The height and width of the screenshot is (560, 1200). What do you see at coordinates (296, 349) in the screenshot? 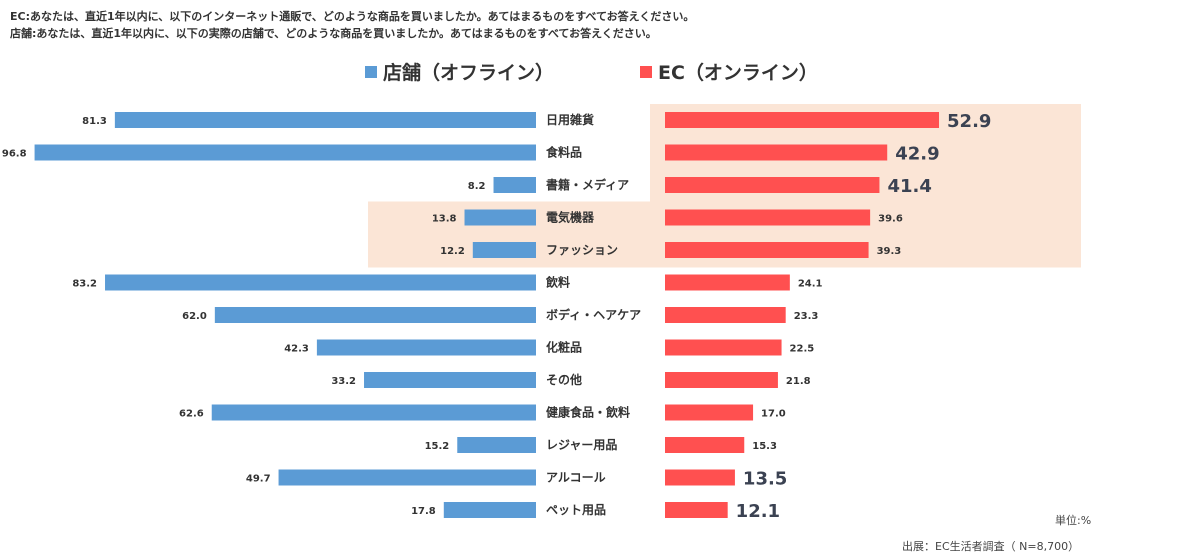
I see `value-label-offline-7: 42.3` at bounding box center [296, 349].